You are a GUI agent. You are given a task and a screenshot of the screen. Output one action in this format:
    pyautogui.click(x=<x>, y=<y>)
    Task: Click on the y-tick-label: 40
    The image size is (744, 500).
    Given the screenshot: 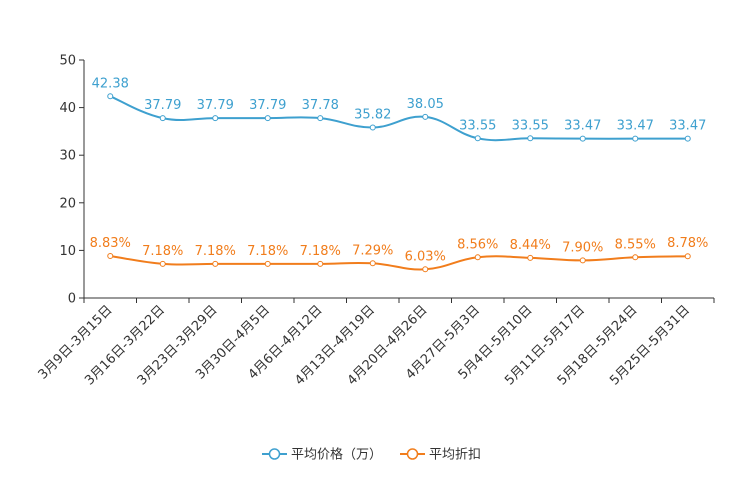 What is the action you would take?
    pyautogui.click(x=67, y=108)
    